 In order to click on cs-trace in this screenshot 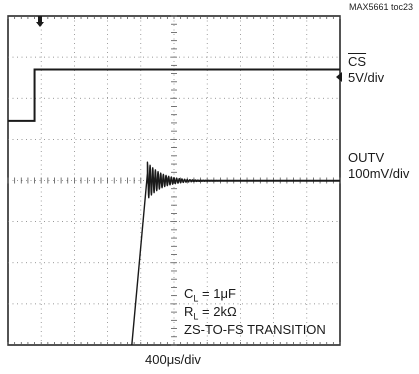, I will do `click(174, 95)`.